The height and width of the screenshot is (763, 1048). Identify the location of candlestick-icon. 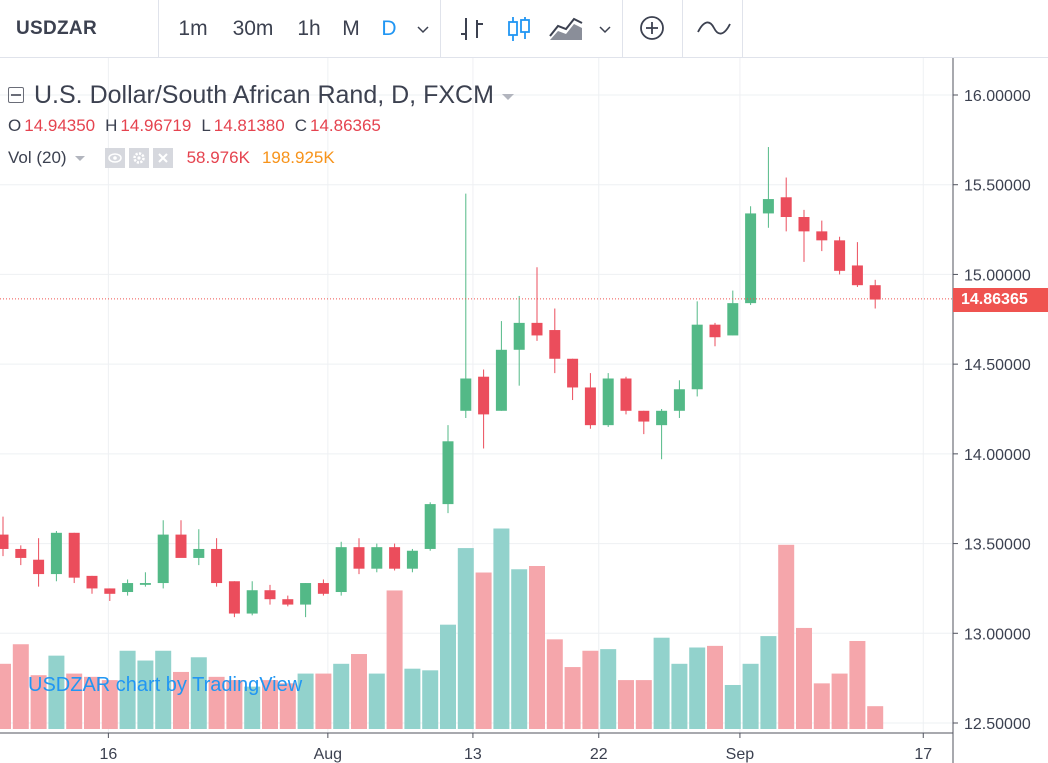
(519, 29).